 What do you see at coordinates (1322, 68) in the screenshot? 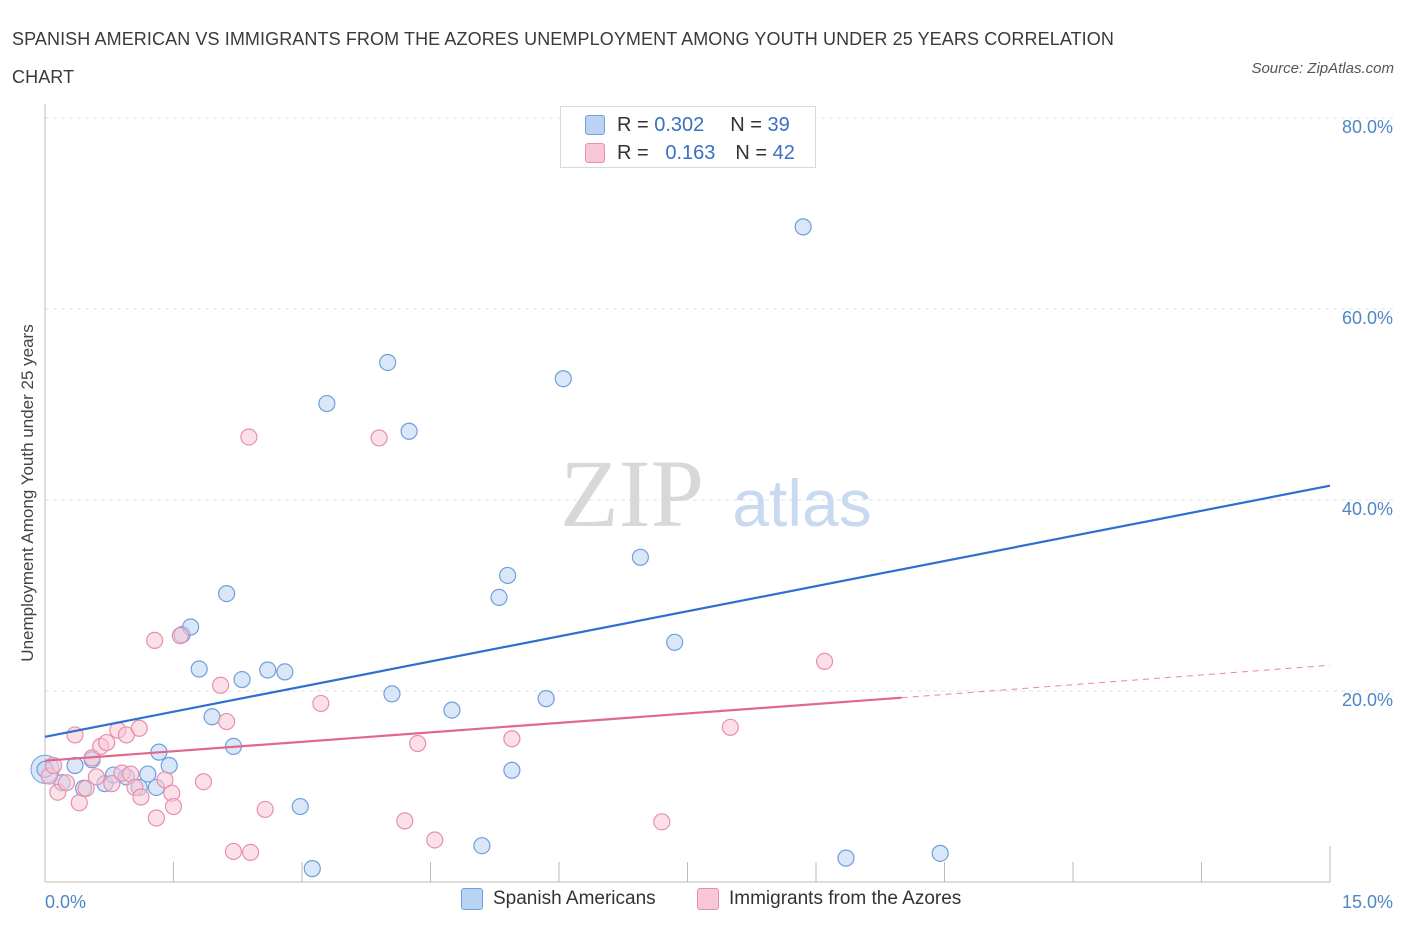
I see `source-credit: Source: ZipAtlas.com` at bounding box center [1322, 68].